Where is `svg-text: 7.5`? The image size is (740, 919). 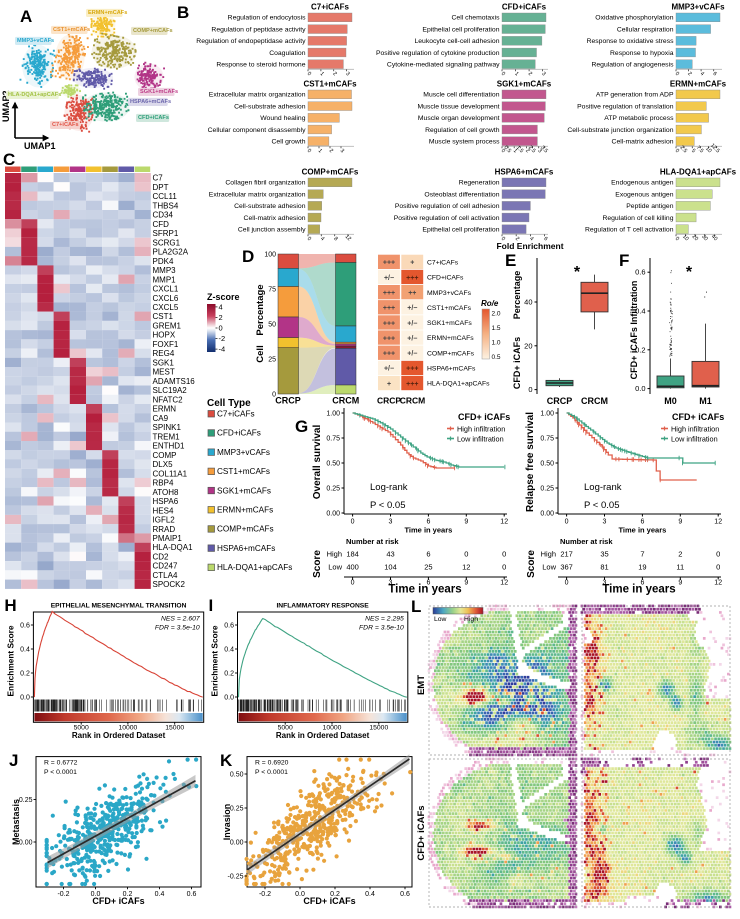 svg-text: 7.5 is located at coordinates (700, 150).